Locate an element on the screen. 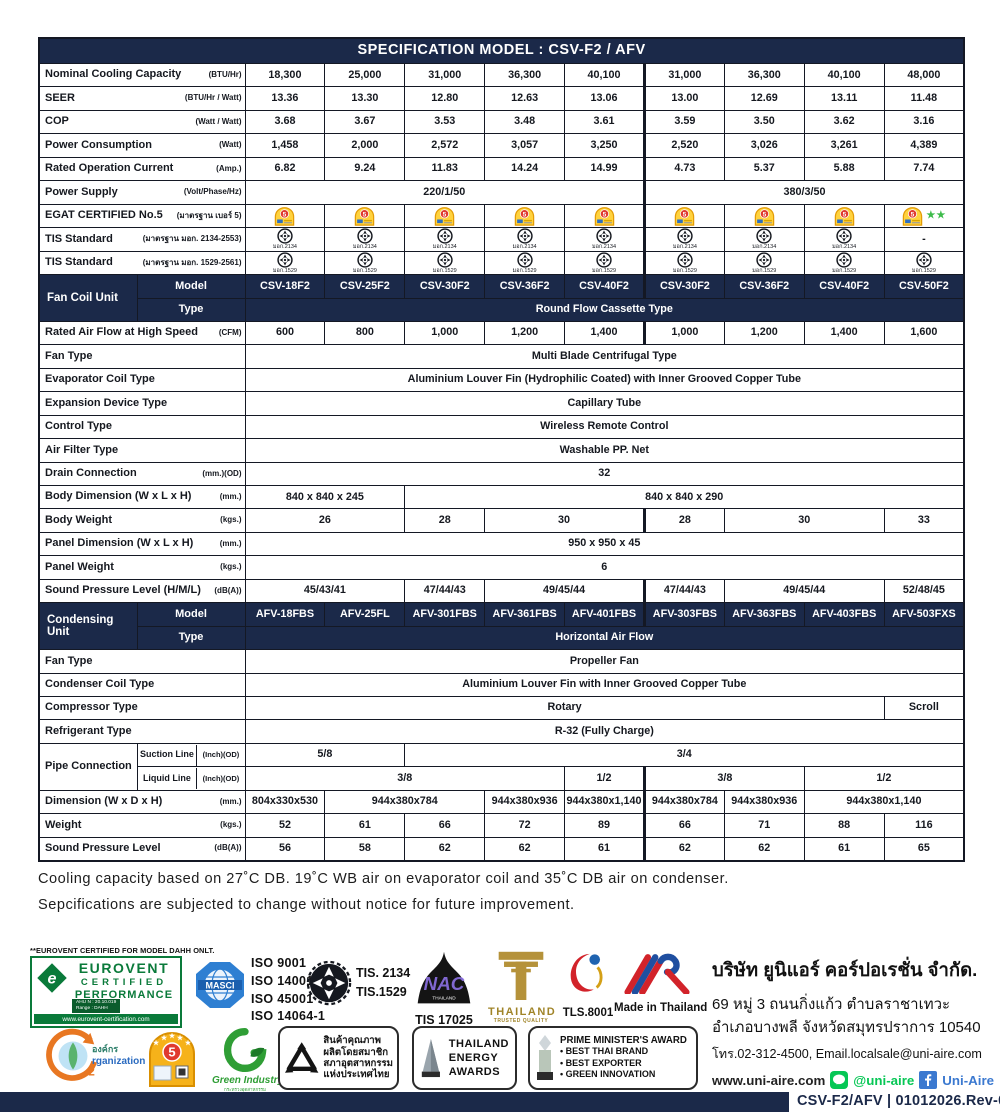  spec-cell: 14.24 is located at coordinates (525, 169).